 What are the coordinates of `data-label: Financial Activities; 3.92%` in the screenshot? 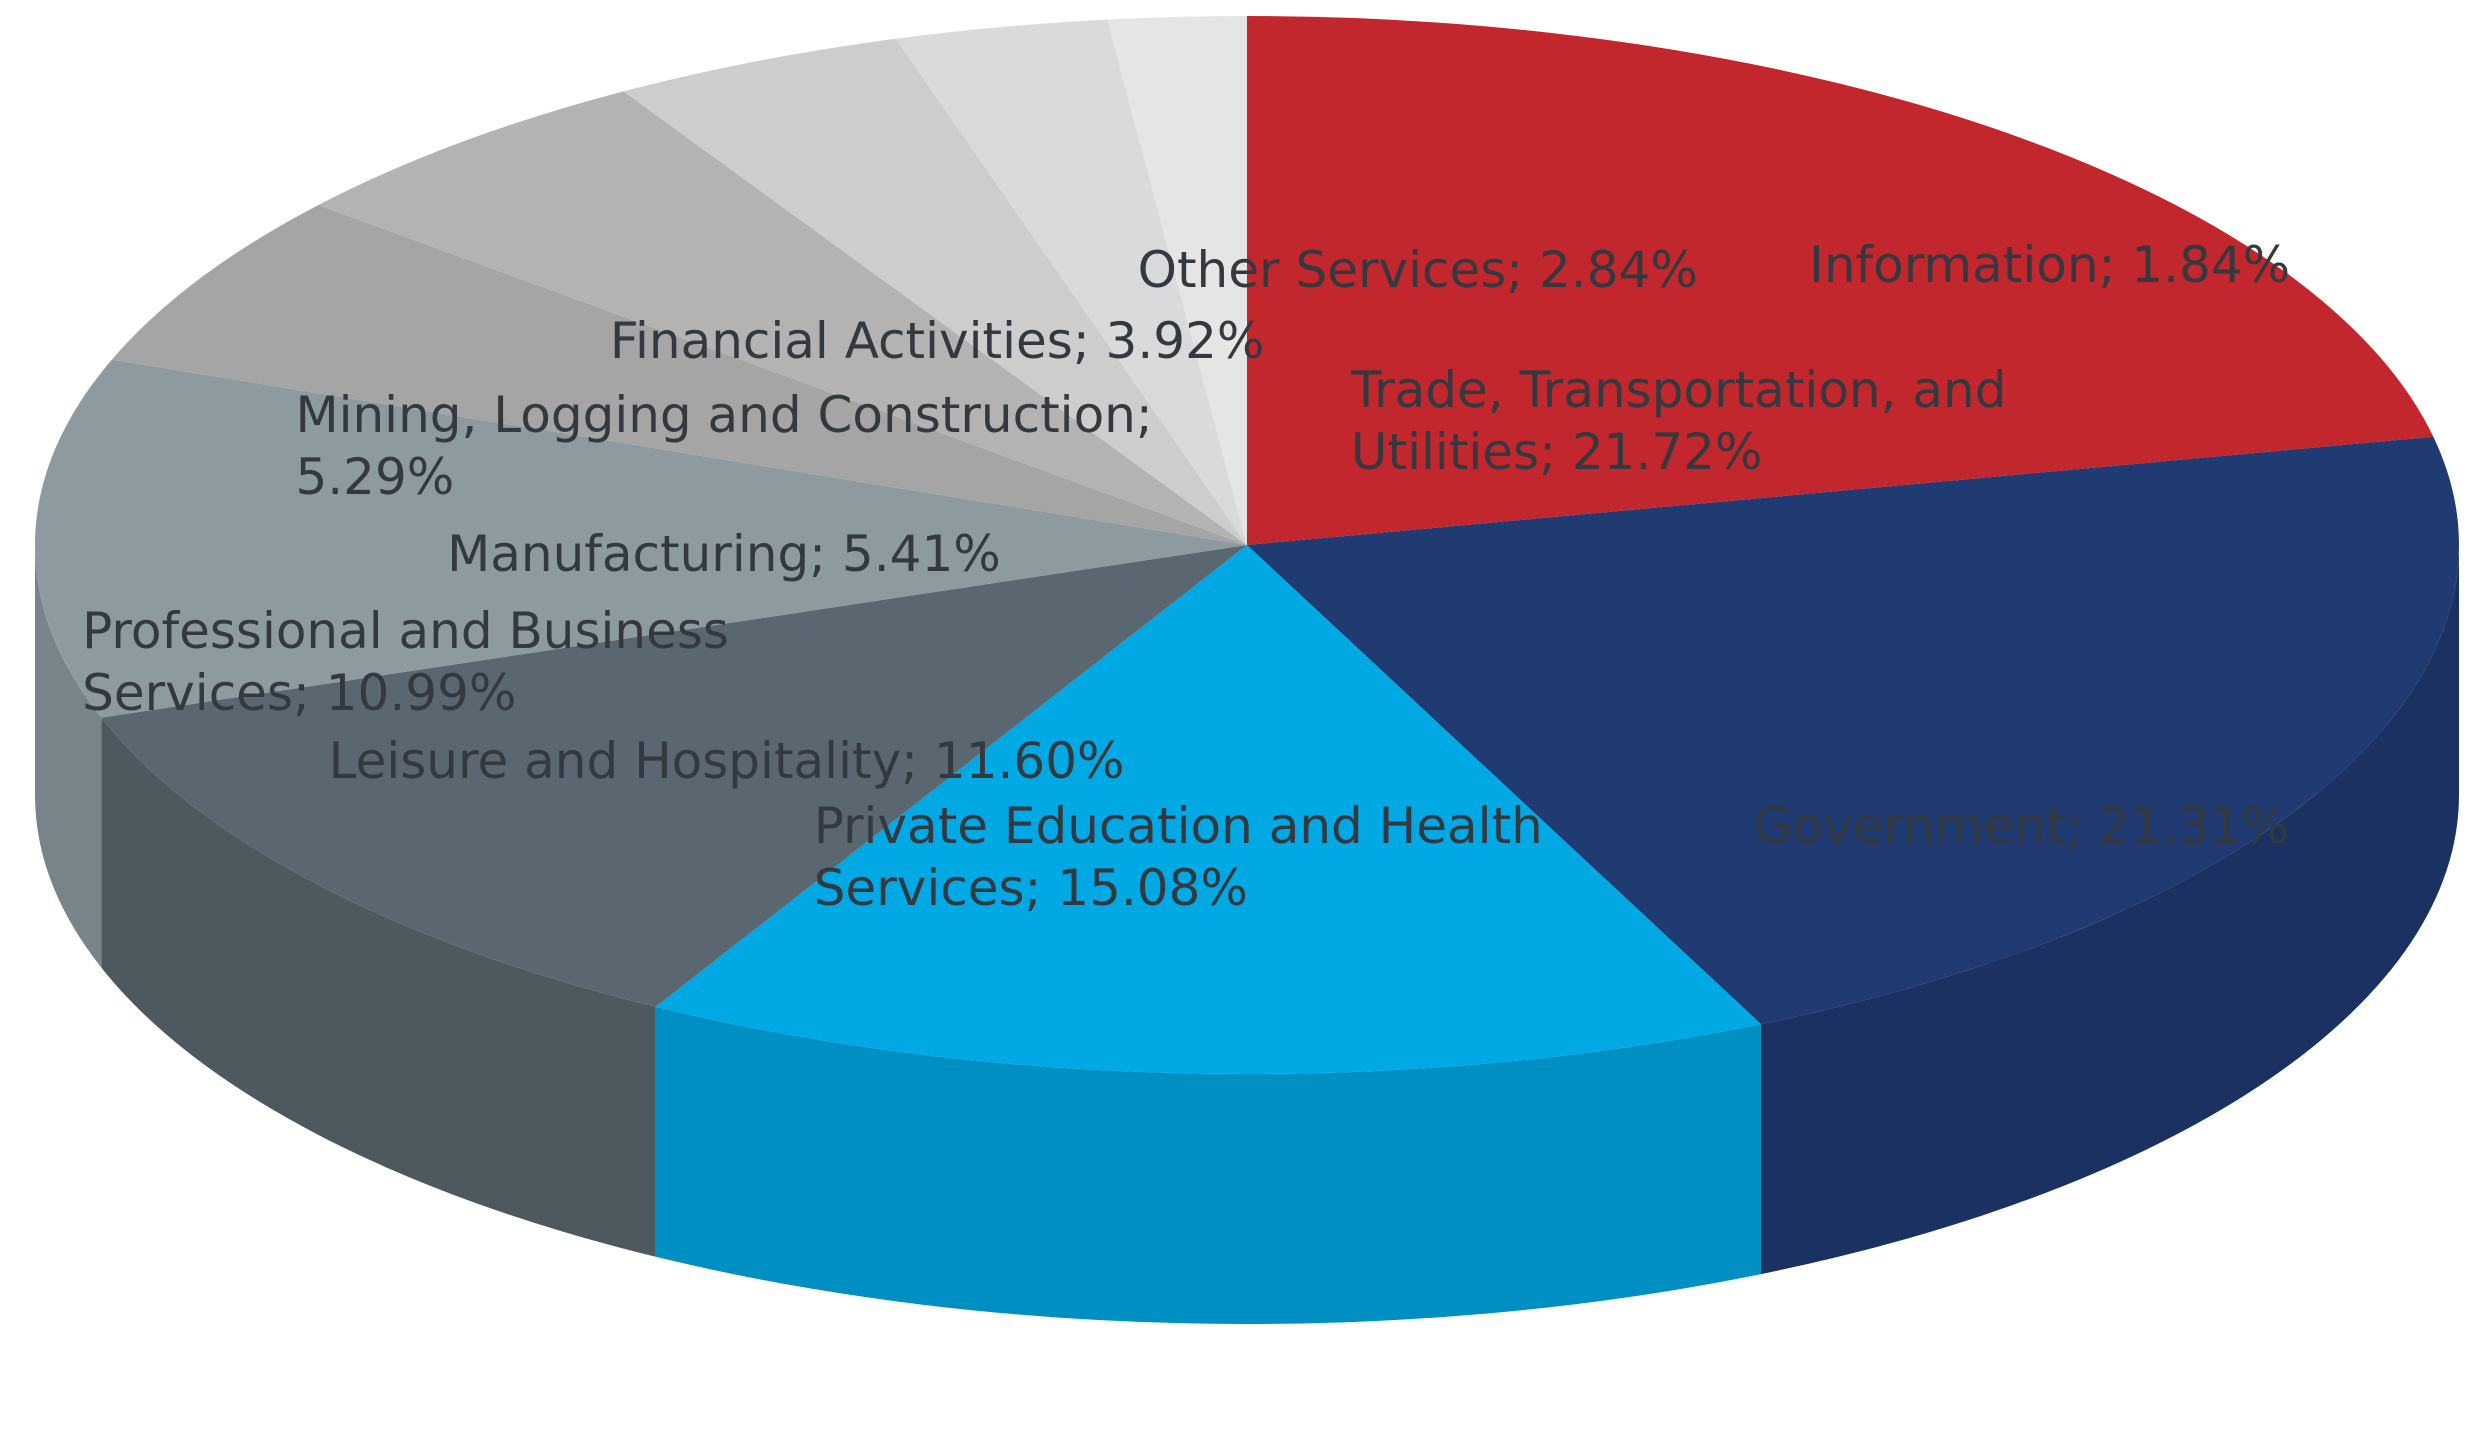 It's located at (937, 340).